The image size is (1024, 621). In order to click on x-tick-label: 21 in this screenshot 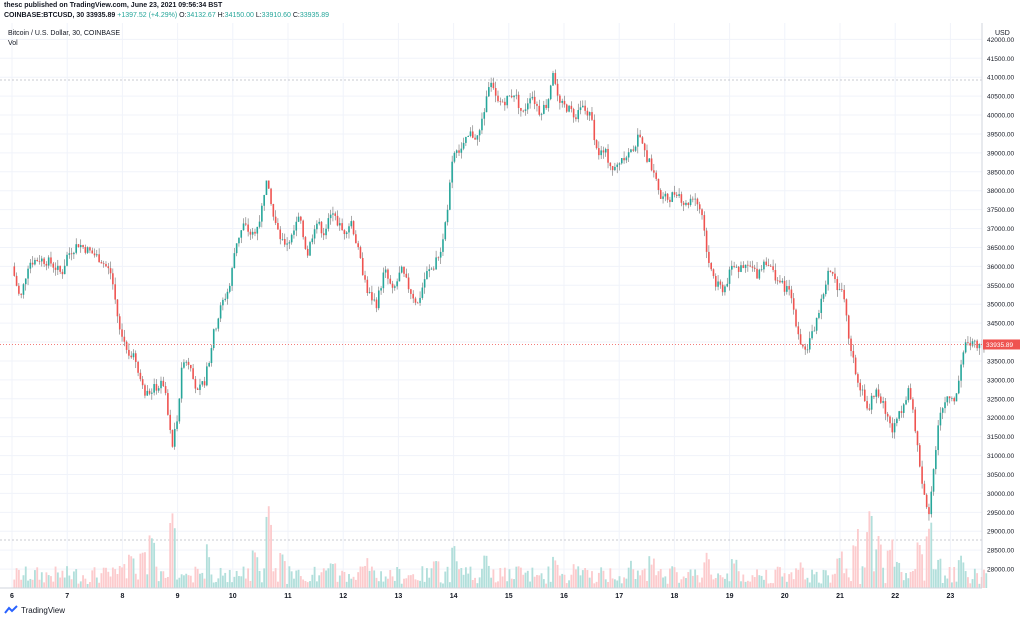, I will do `click(840, 596)`.